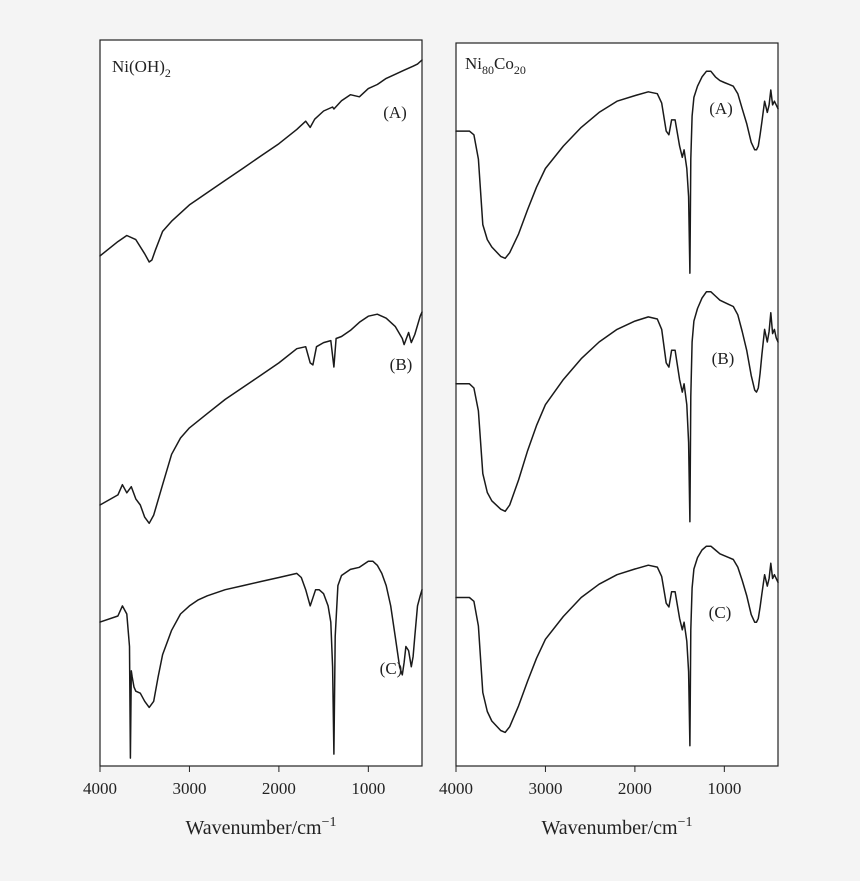 The width and height of the screenshot is (860, 881). Describe the element at coordinates (590, 782) in the screenshot. I see `panel-right-x-axis: 4000 3000 2000 1000` at that location.